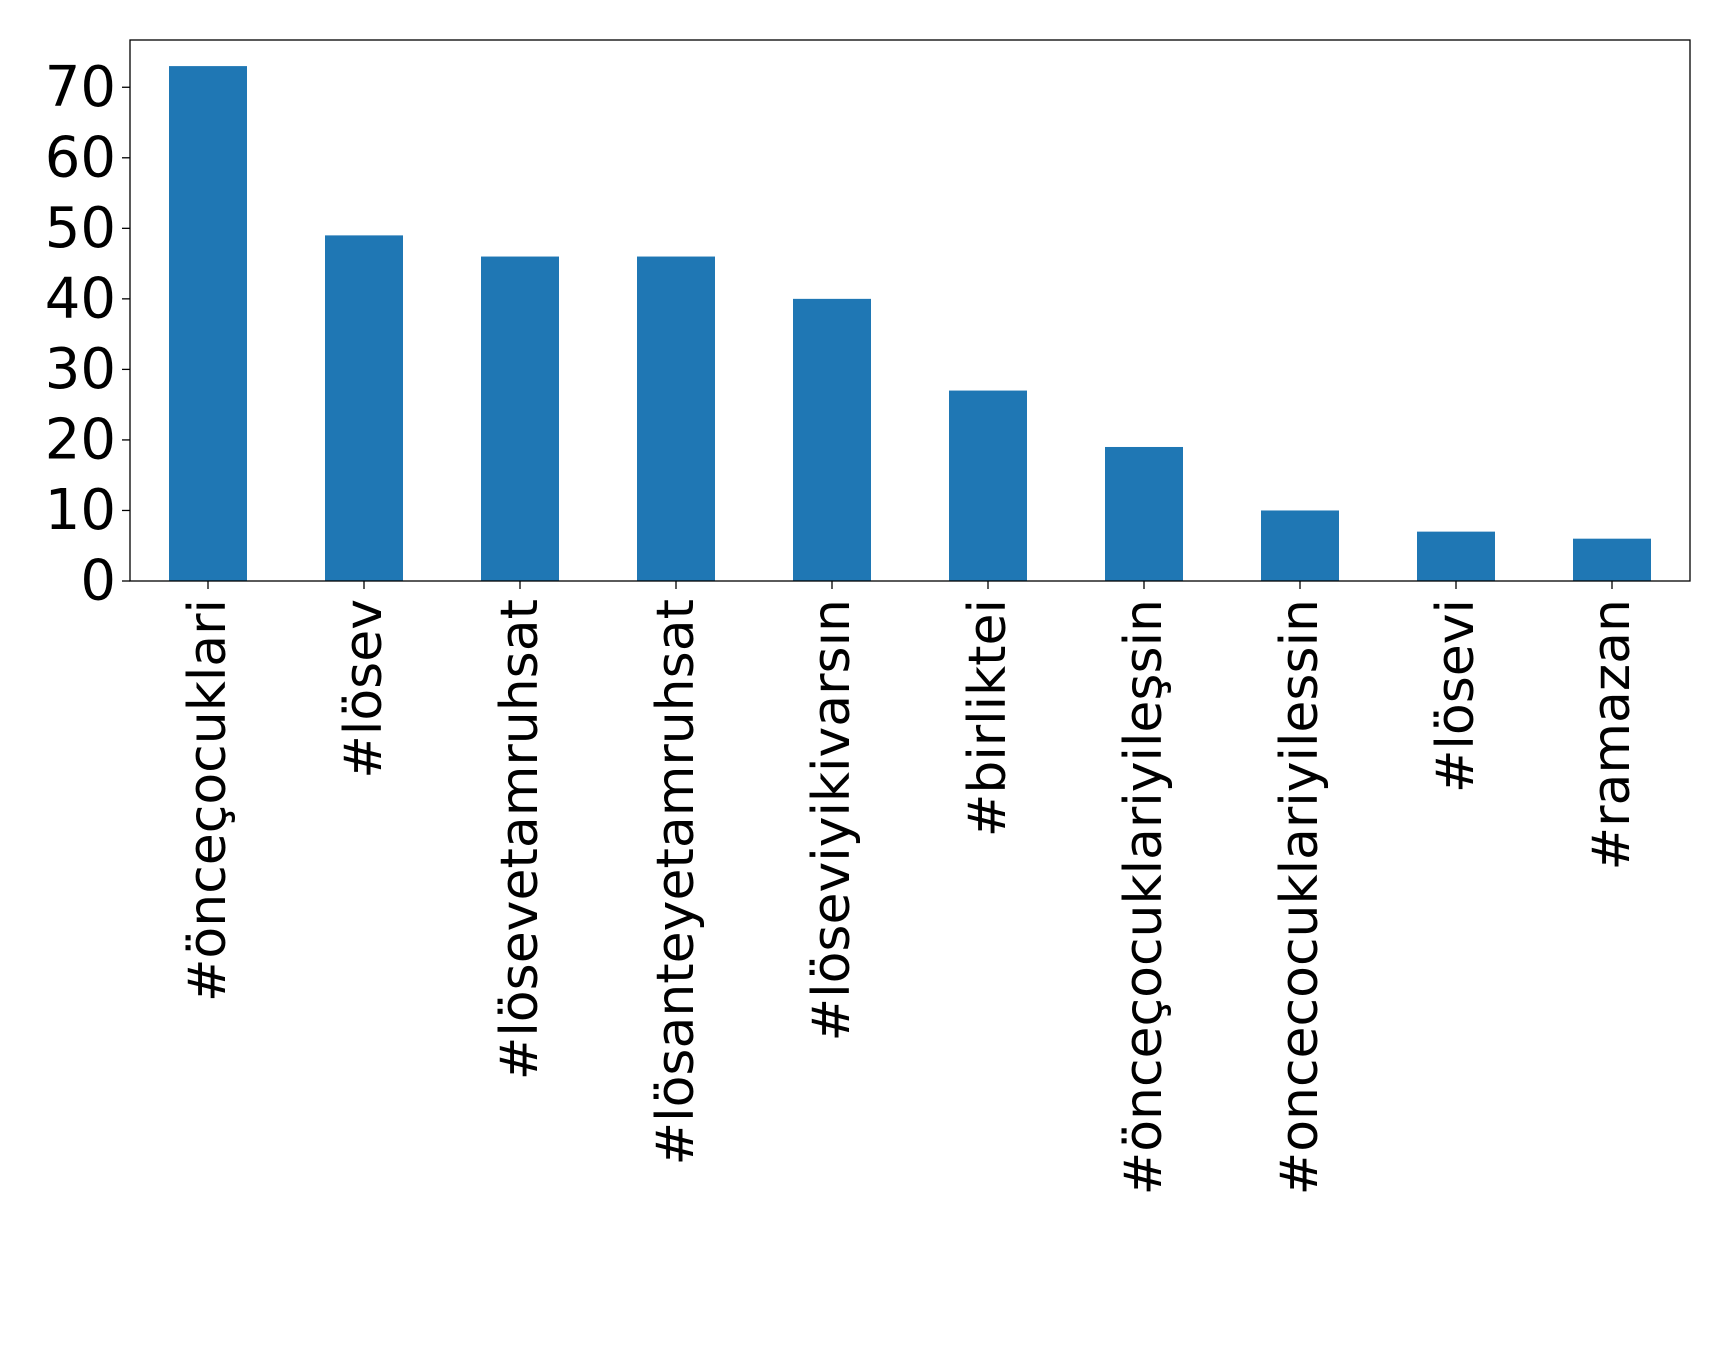  Describe the element at coordinates (80, 298) in the screenshot. I see `y-tick-label-4: 40` at that location.